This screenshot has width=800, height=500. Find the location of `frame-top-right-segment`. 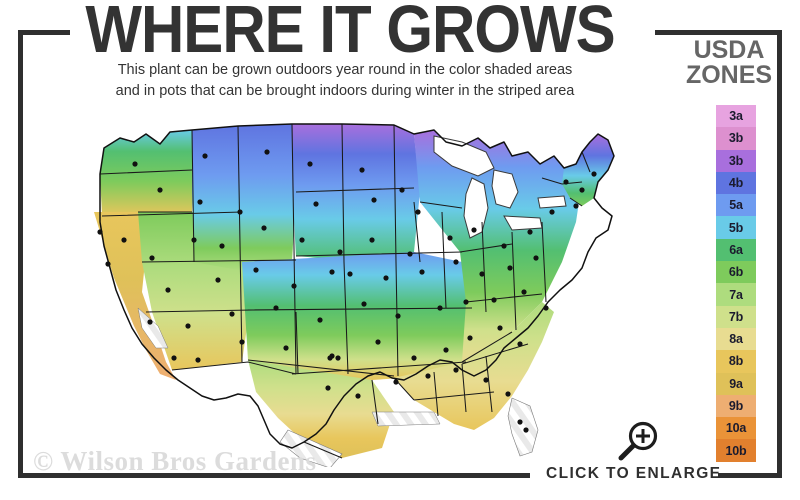

frame-top-right-segment is located at coordinates (718, 32).